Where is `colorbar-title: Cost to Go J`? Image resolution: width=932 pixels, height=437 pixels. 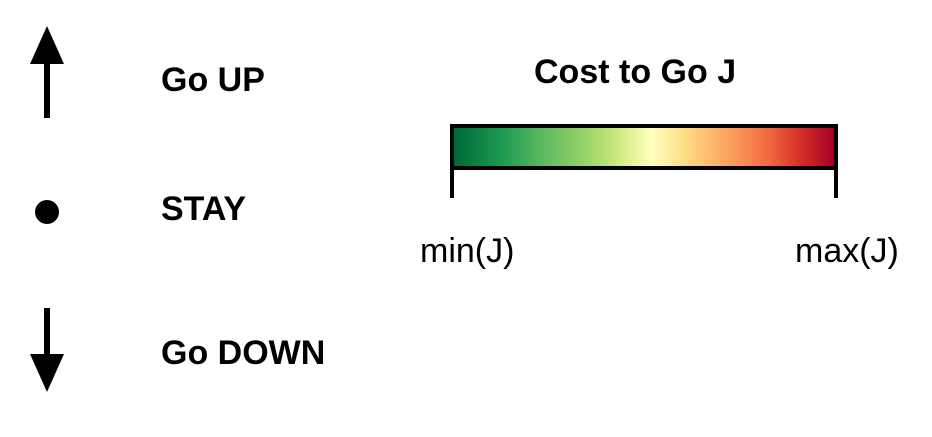 colorbar-title: Cost to Go J is located at coordinates (635, 72).